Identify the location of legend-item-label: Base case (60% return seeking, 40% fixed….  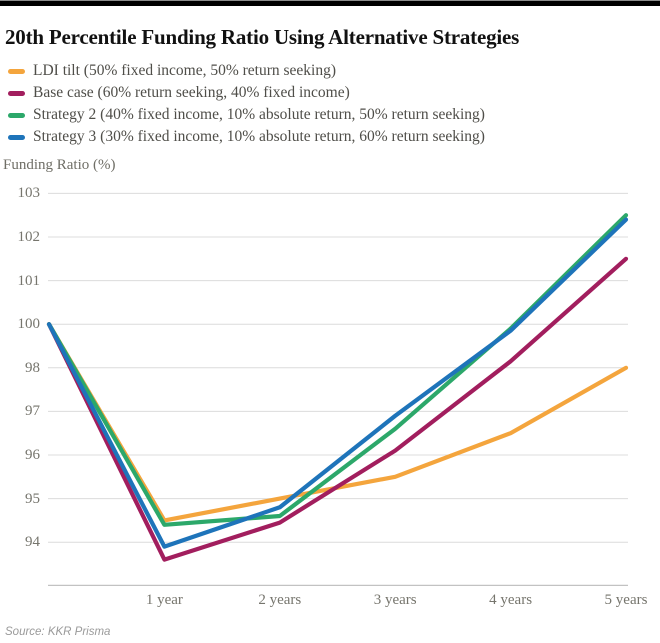
(191, 92).